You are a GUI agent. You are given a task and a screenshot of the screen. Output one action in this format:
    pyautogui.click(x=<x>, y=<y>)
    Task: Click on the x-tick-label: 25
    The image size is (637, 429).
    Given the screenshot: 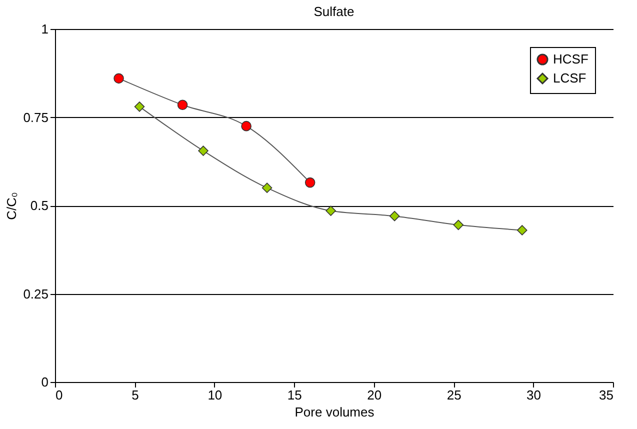 What is the action you would take?
    pyautogui.click(x=454, y=395)
    